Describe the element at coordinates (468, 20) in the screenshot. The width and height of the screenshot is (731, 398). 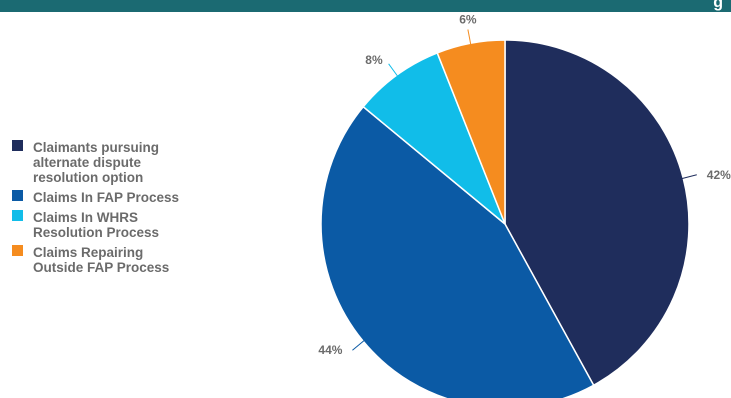
I see `slice-percent-label: 6%` at that location.